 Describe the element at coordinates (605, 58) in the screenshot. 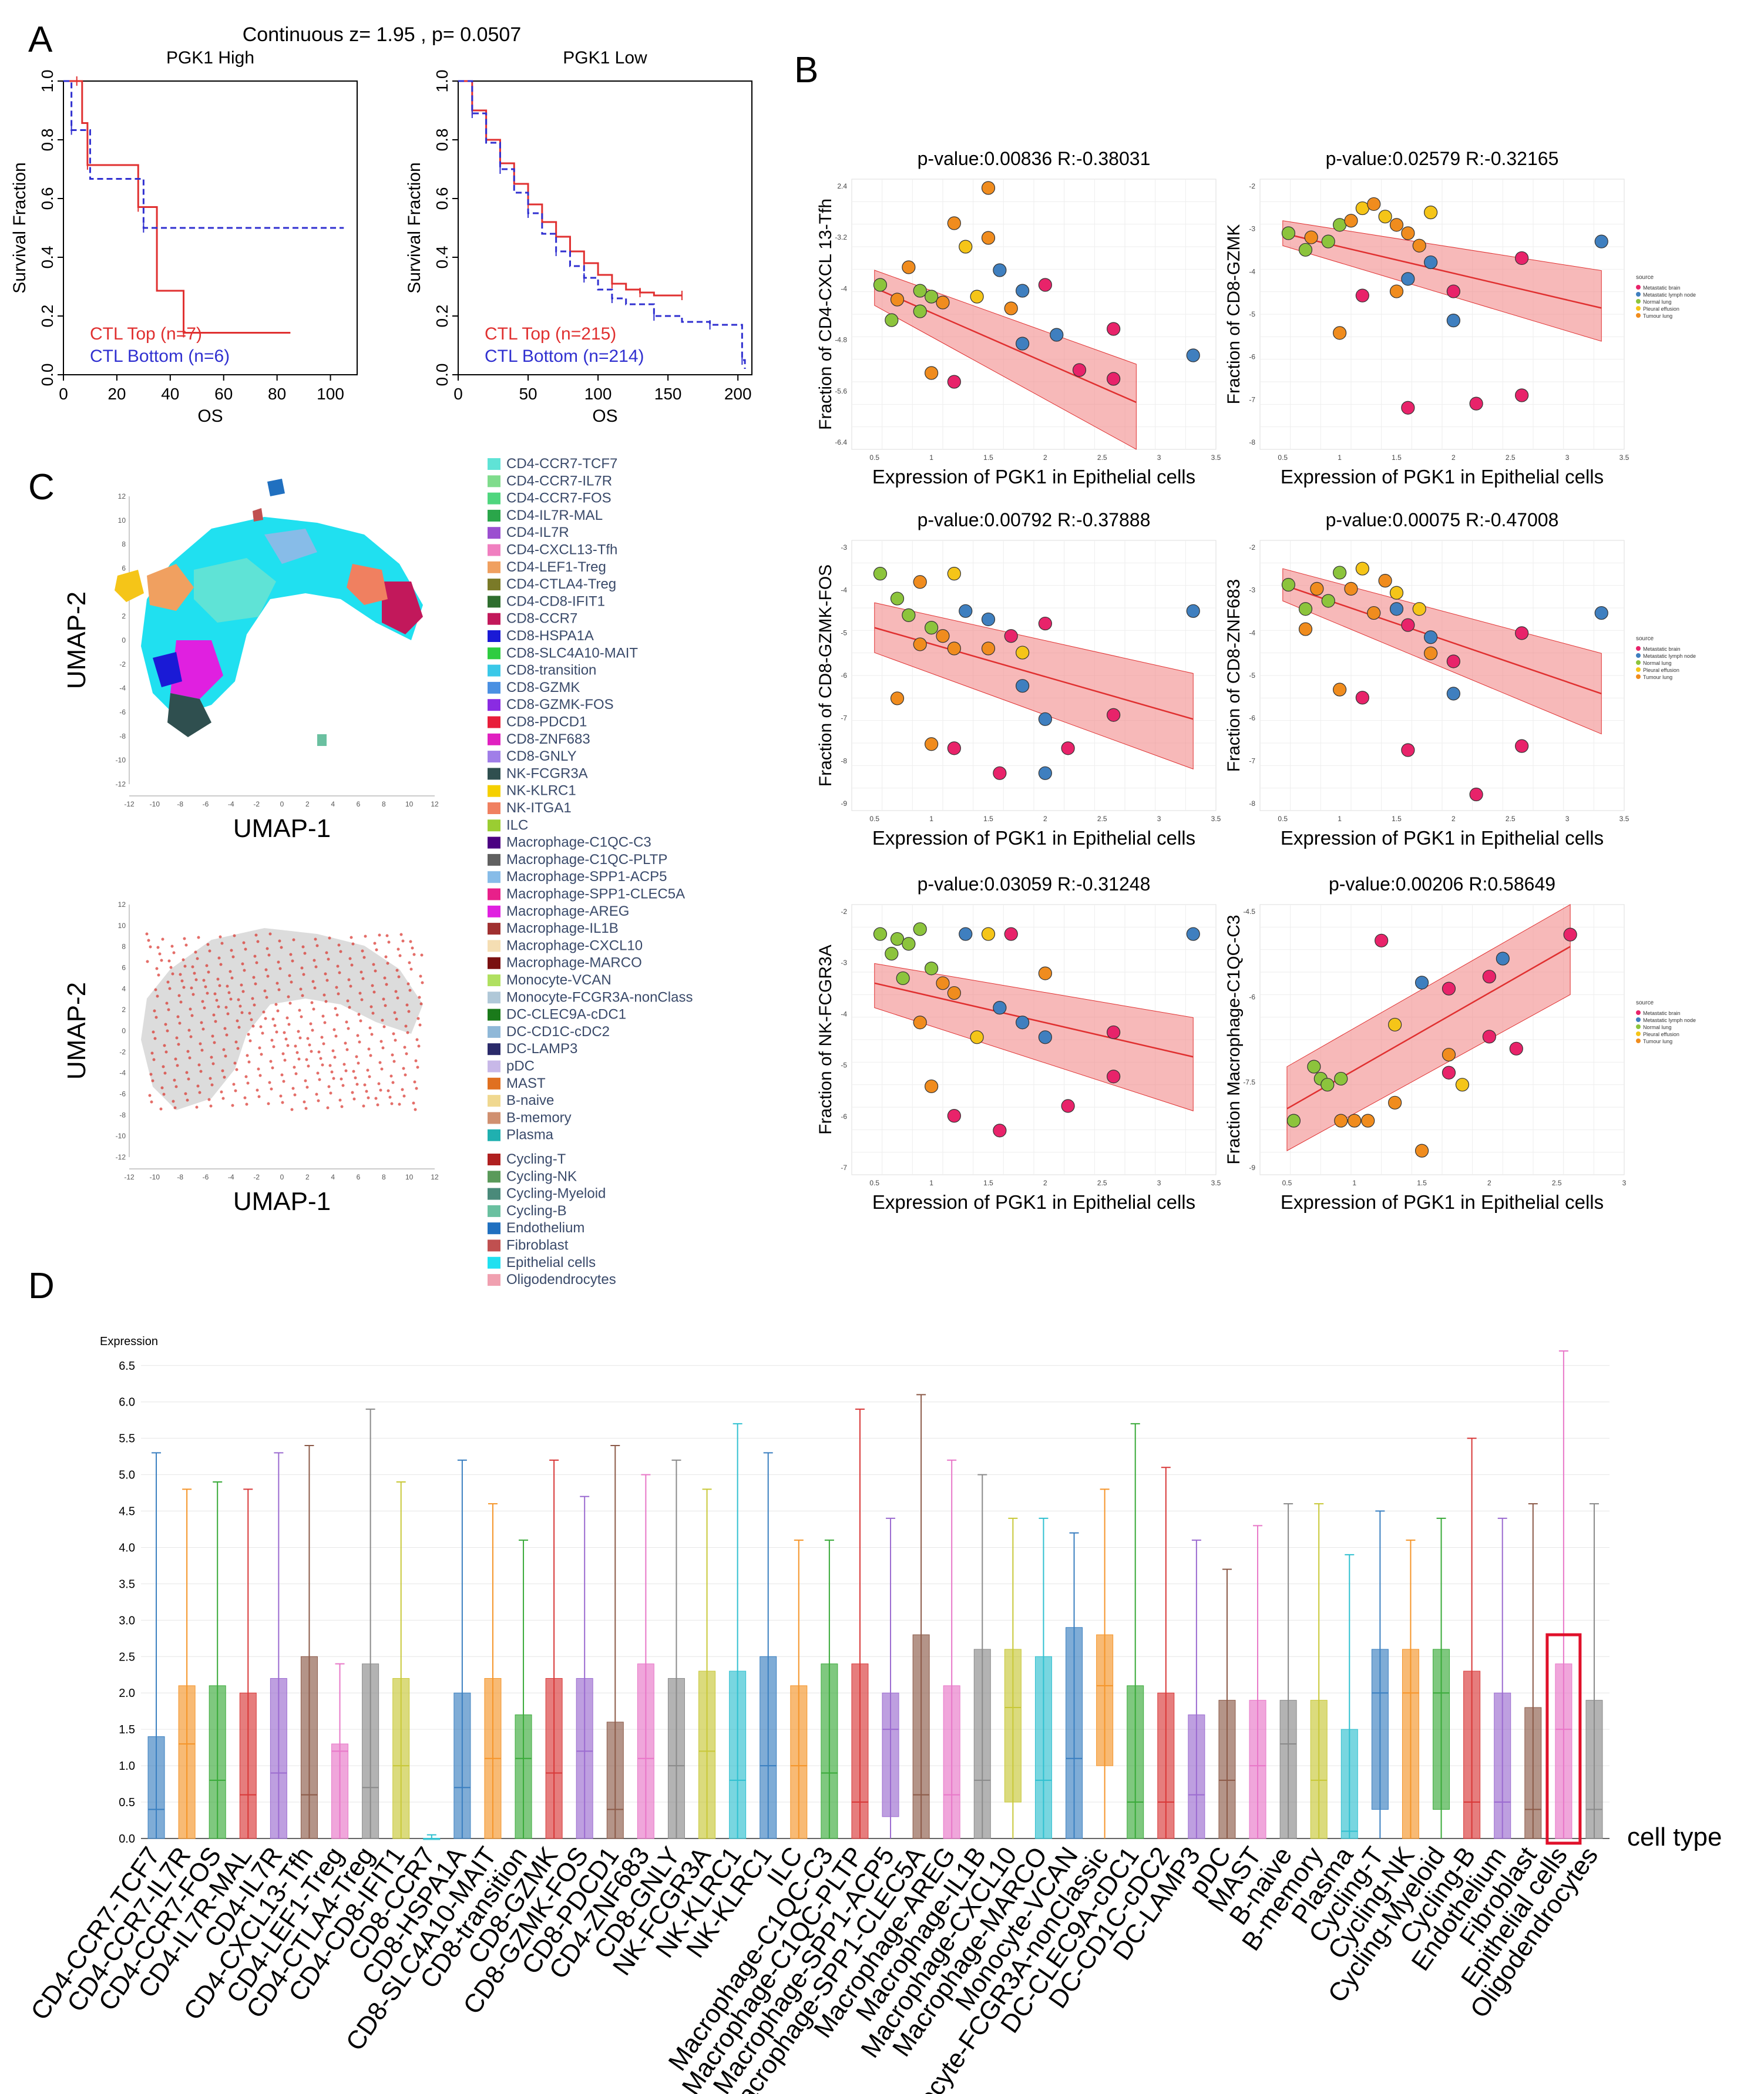

I see `km-title: PGK1 Low` at that location.